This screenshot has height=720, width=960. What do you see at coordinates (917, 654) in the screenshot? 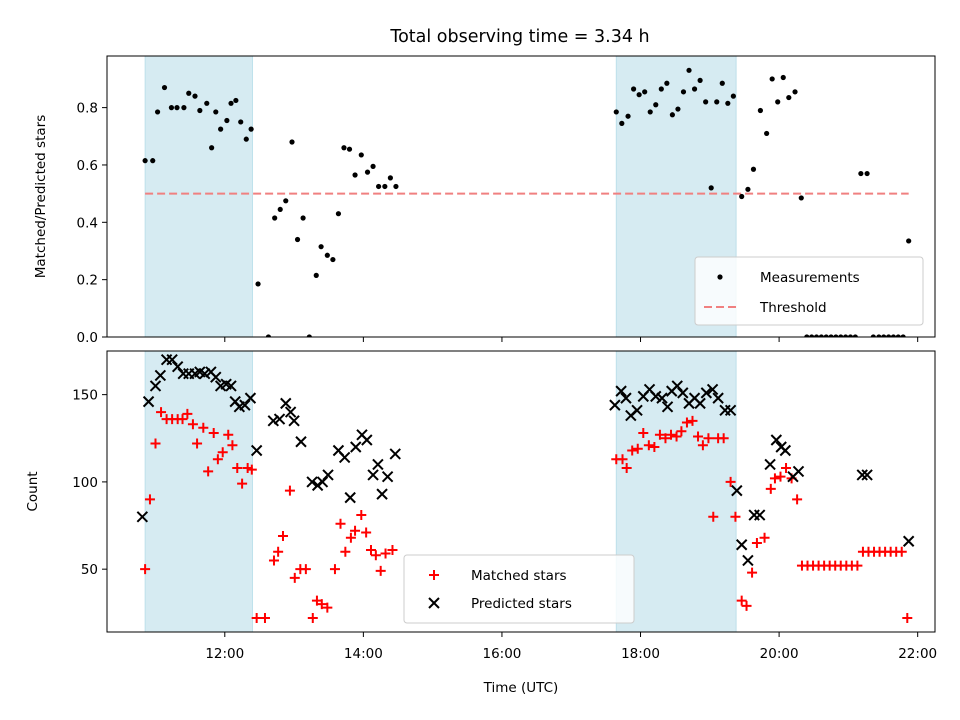
I see `x-tick-label: 22:00` at bounding box center [917, 654].